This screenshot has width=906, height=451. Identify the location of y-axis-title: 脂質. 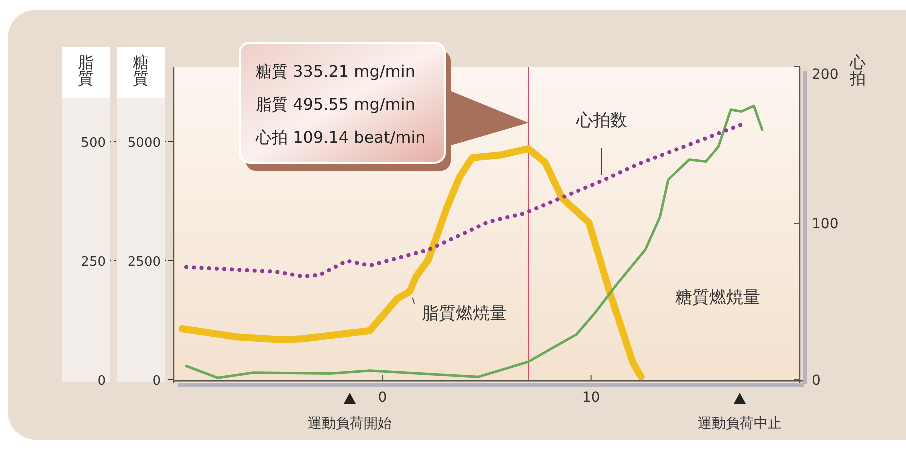
(86, 70).